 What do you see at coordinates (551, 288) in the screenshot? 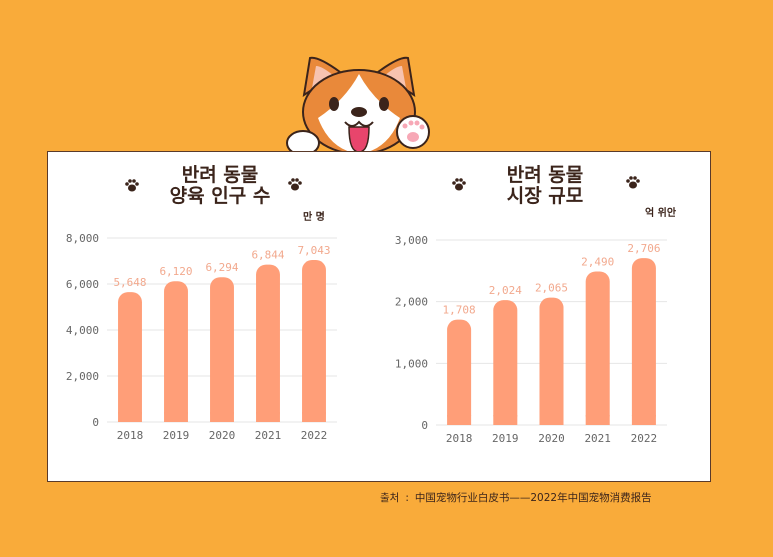
I see `data-label: 2,065` at bounding box center [551, 288].